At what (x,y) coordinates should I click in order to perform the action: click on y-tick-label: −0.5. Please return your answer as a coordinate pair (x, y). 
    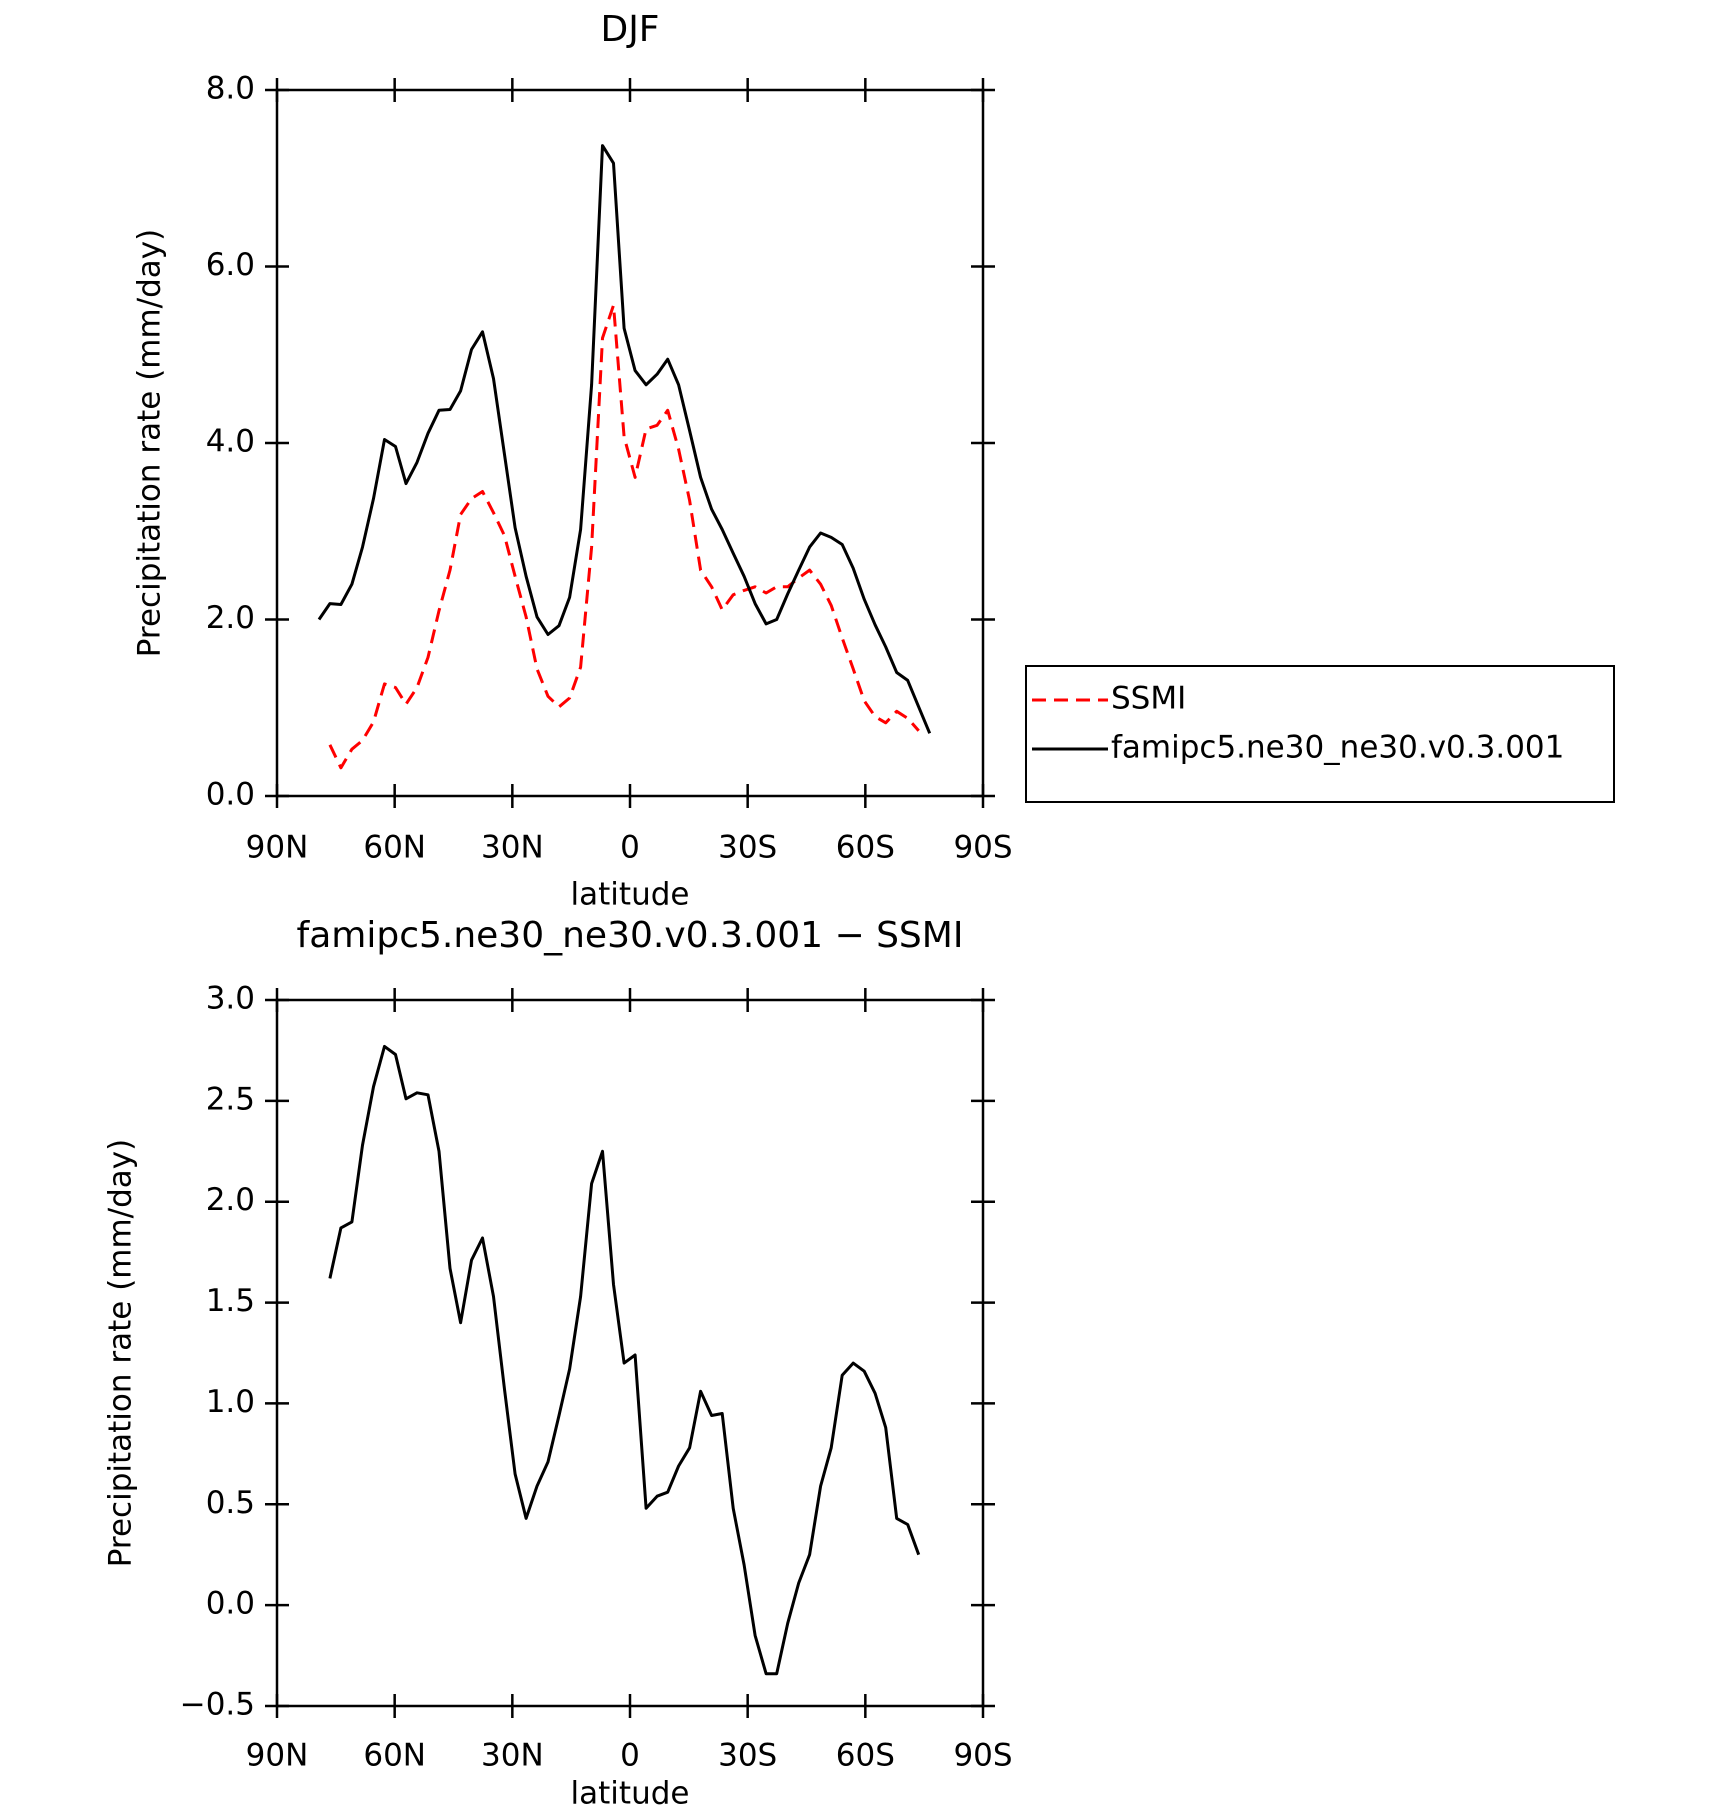
    Looking at the image, I should click on (217, 1705).